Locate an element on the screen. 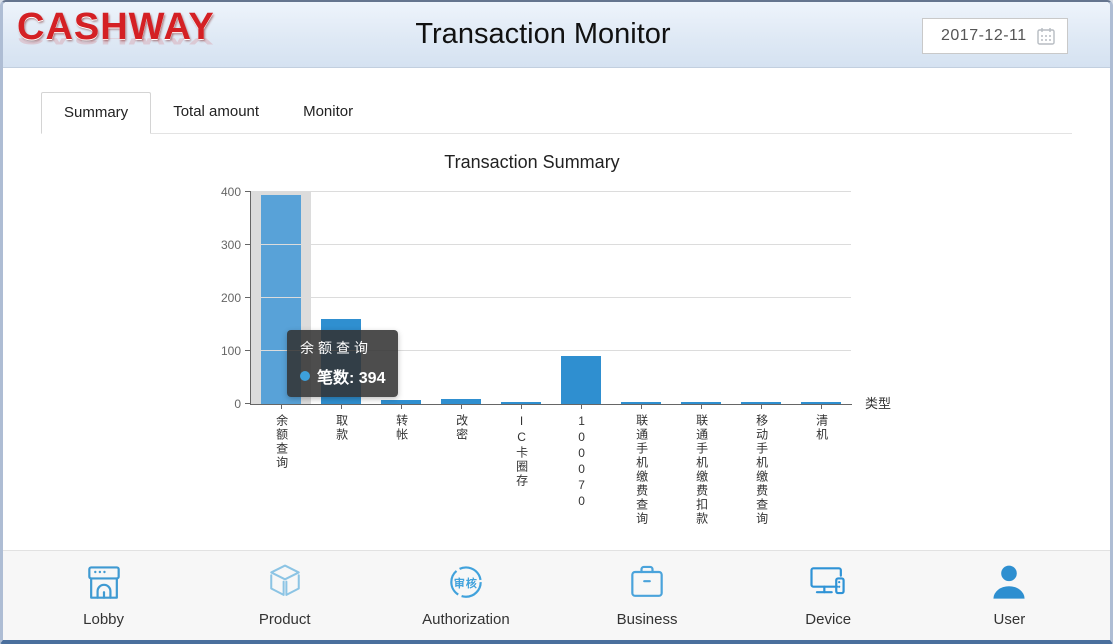 The height and width of the screenshot is (644, 1113). user-icon is located at coordinates (1009, 583).